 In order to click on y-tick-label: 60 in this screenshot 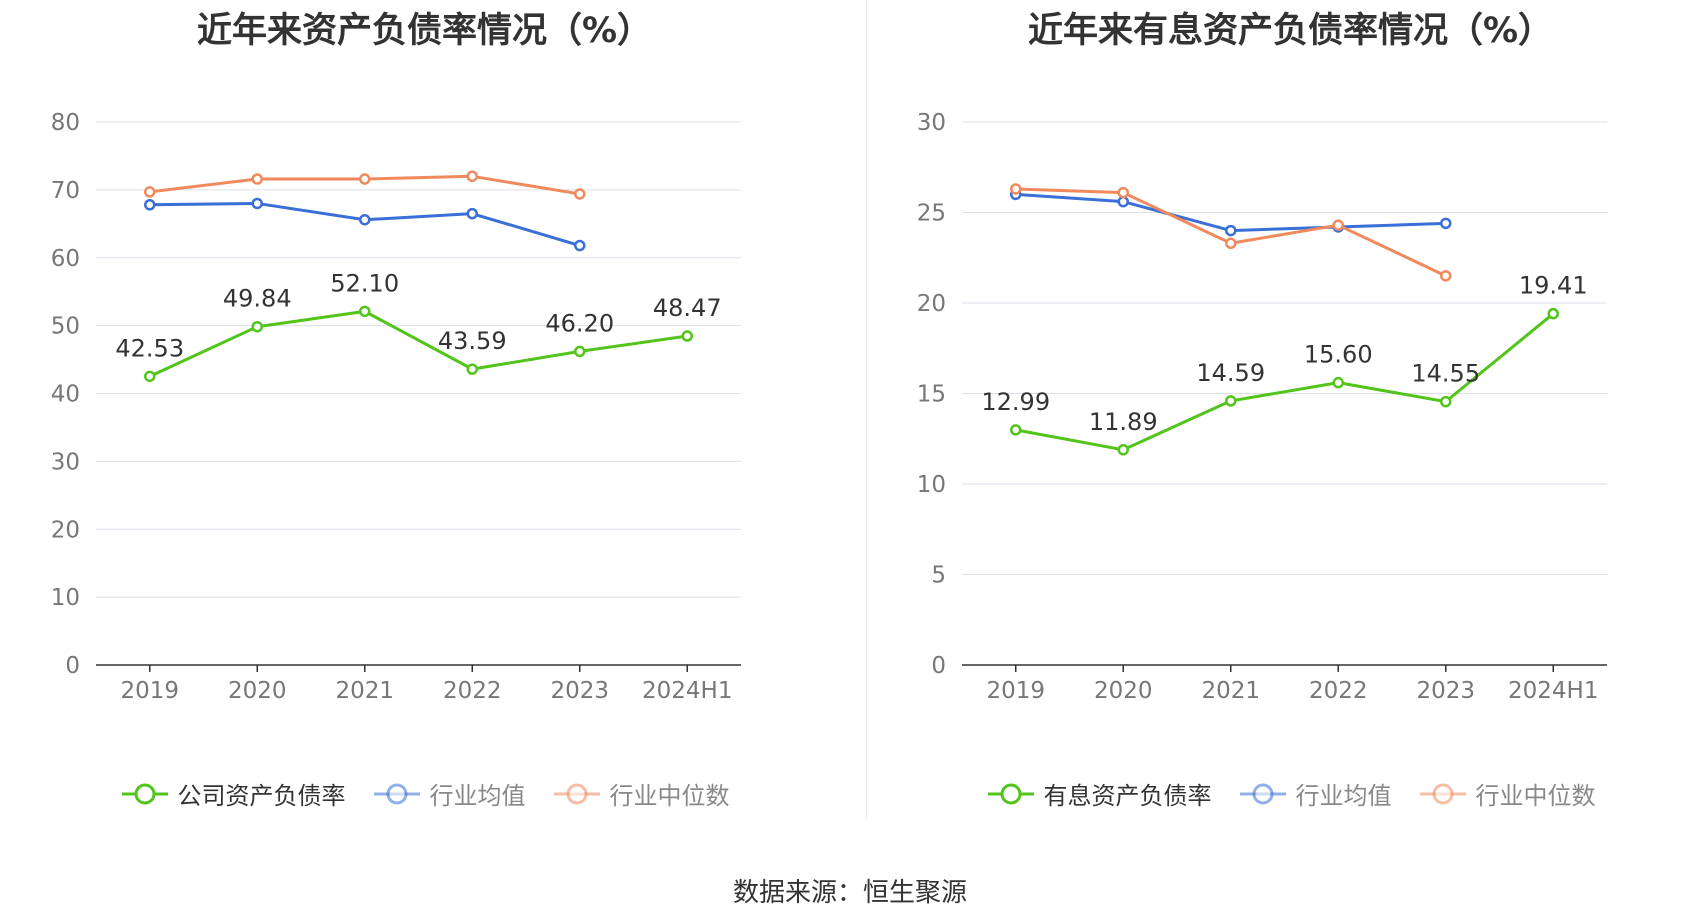, I will do `click(65, 259)`.